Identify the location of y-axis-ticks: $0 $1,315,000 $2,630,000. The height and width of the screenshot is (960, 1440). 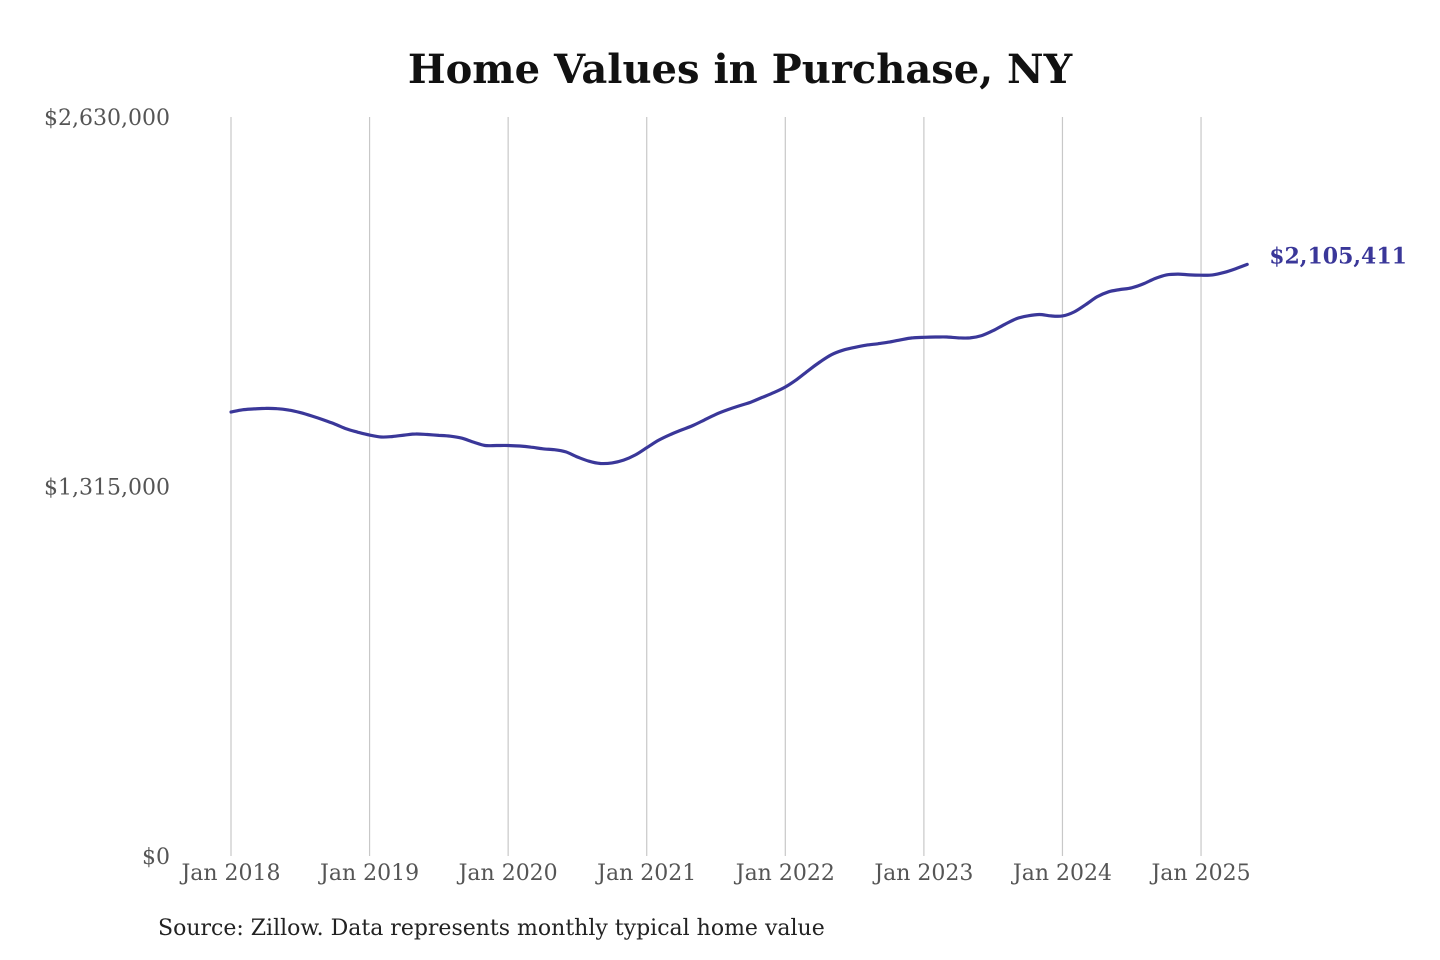
(107, 488).